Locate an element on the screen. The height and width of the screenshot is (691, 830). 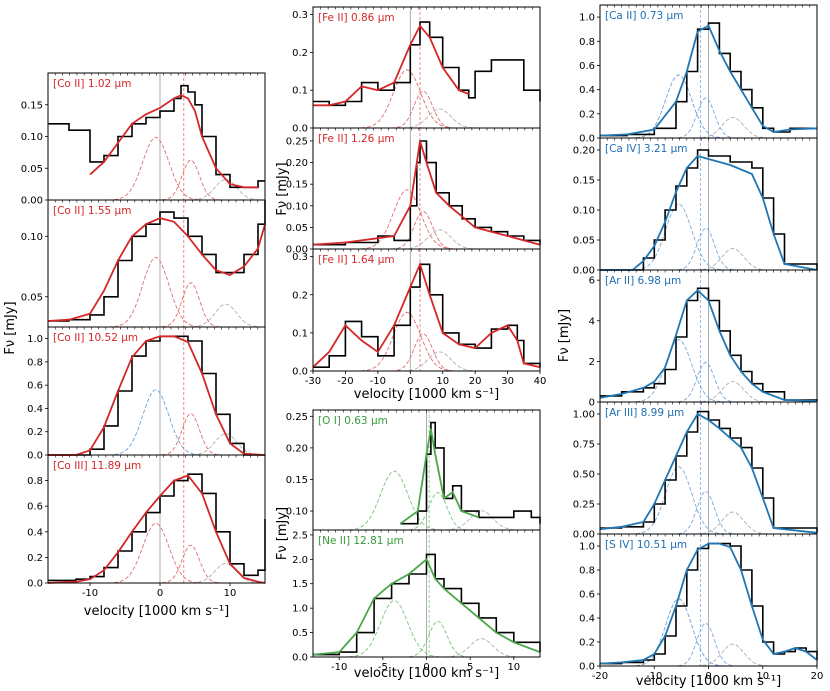
y-tick-label: 0.50 is located at coordinates (584, 475).